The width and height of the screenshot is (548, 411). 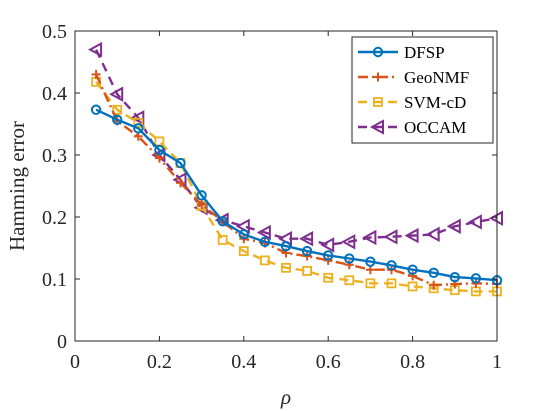 What do you see at coordinates (75, 362) in the screenshot?
I see `x-tick-label: 0` at bounding box center [75, 362].